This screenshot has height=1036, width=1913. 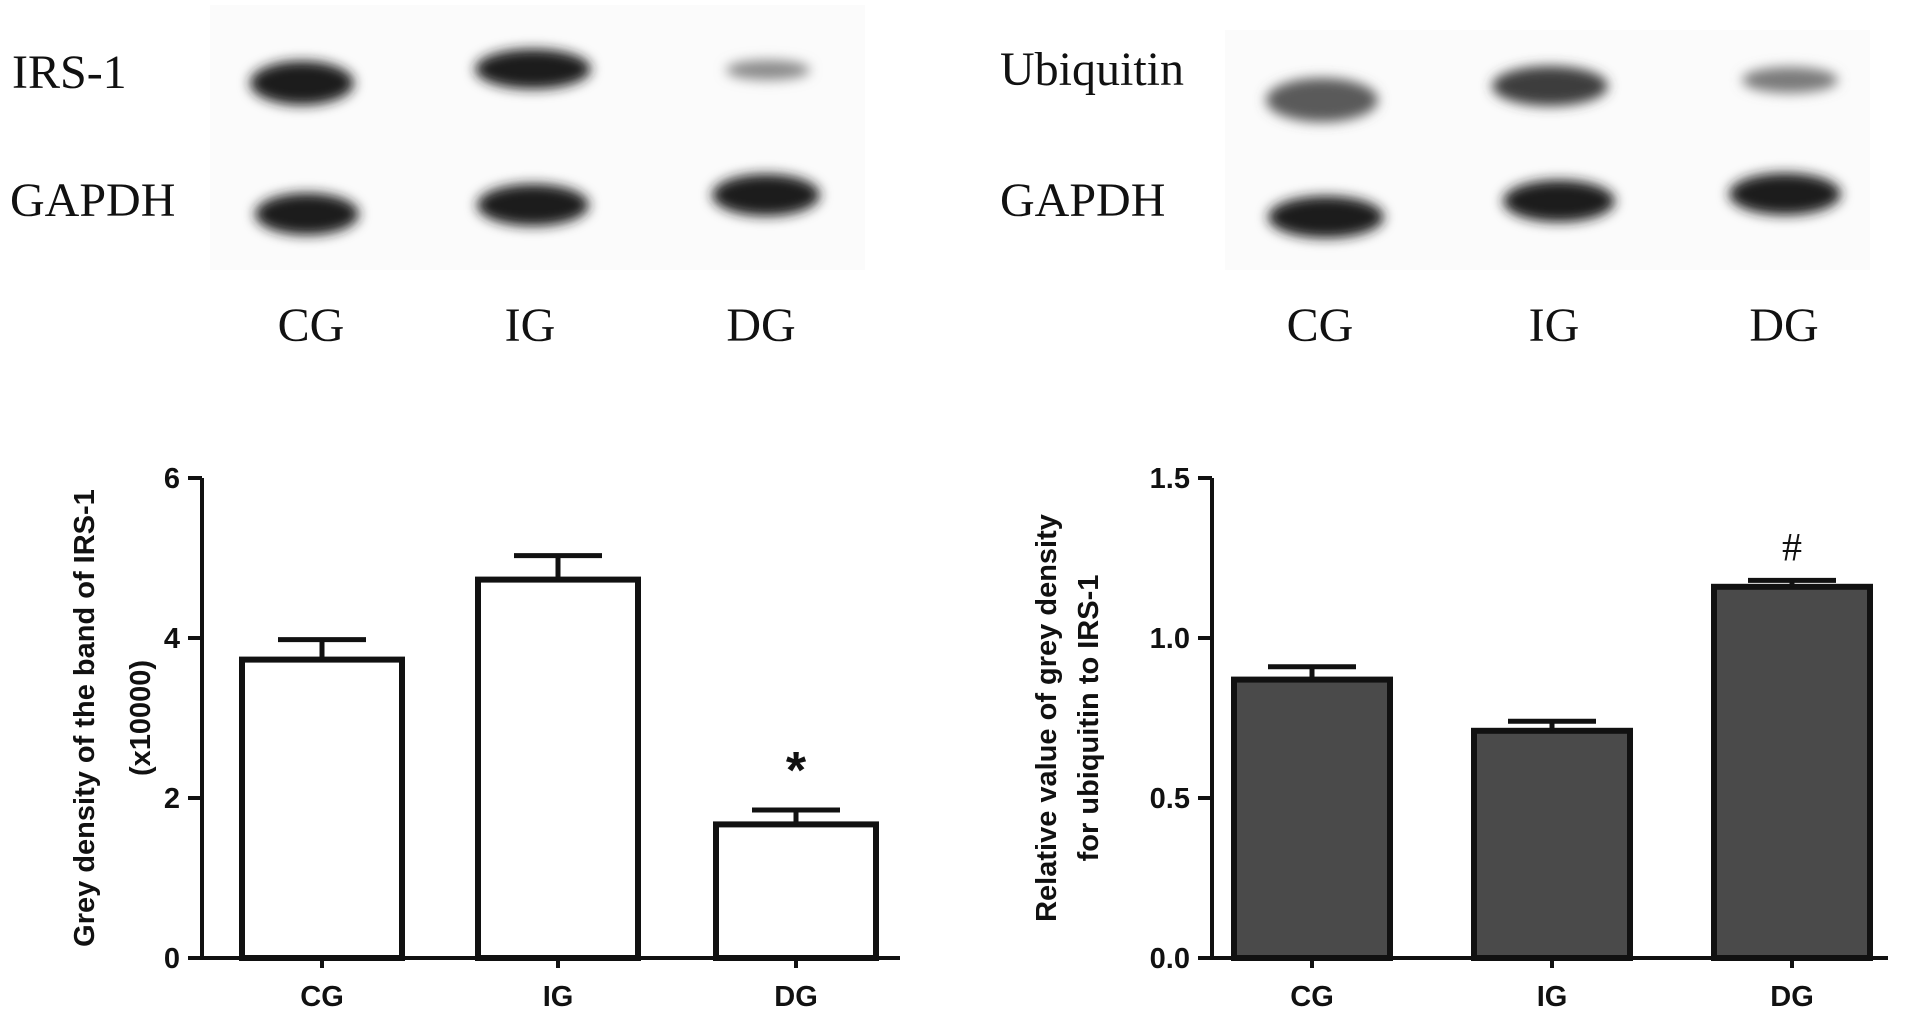 What do you see at coordinates (1047, 718) in the screenshot?
I see `y-axis-label-line-1: Relative value of grey density` at bounding box center [1047, 718].